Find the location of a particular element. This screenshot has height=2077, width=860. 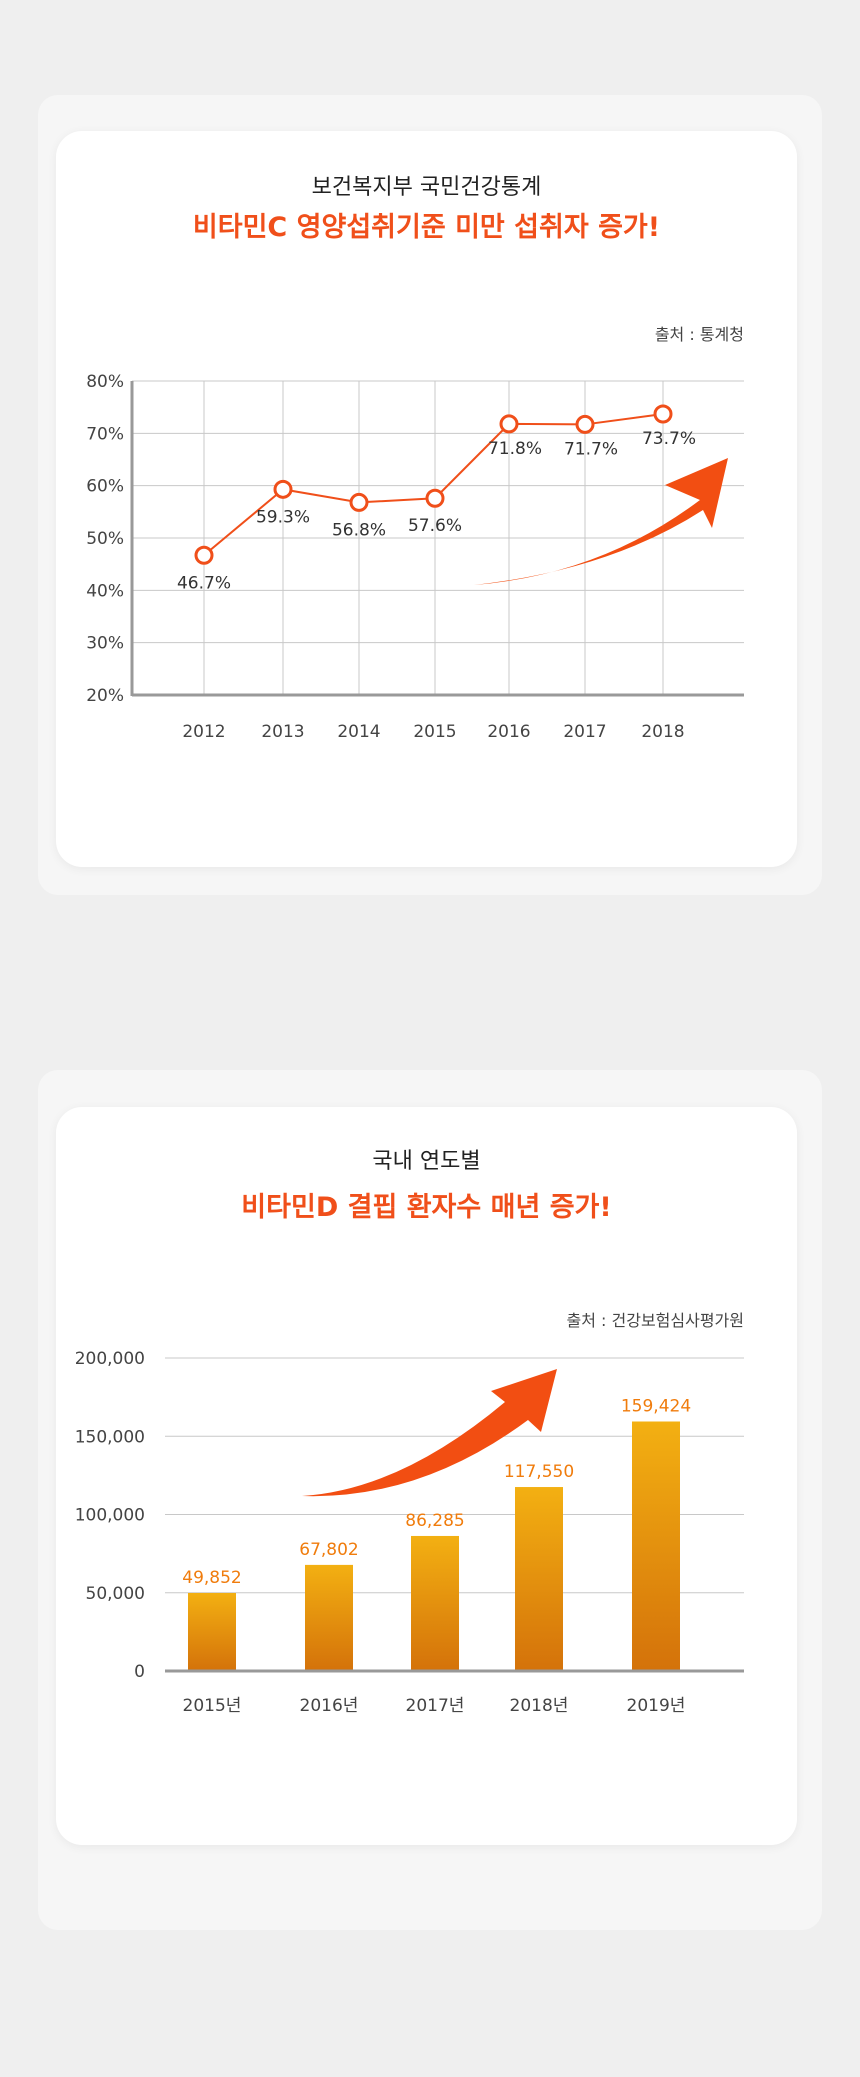

chart-2-supertitle: 국내 연도별 is located at coordinates (426, 1161).